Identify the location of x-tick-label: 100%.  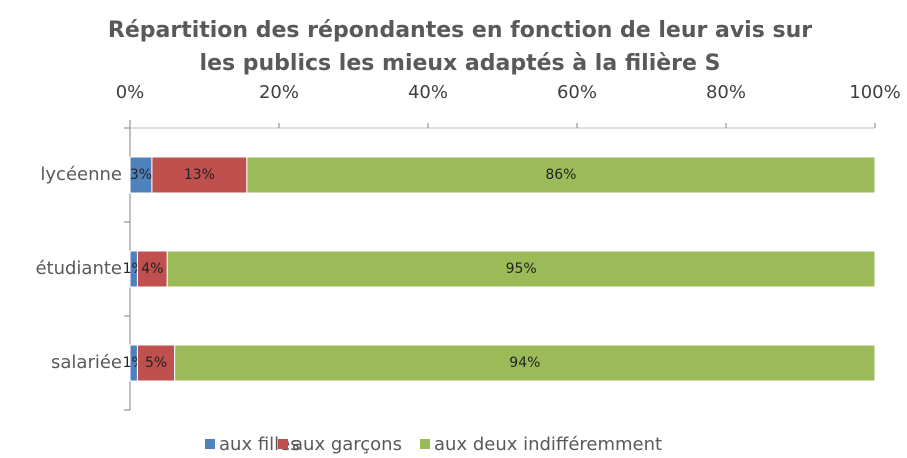
(874, 92).